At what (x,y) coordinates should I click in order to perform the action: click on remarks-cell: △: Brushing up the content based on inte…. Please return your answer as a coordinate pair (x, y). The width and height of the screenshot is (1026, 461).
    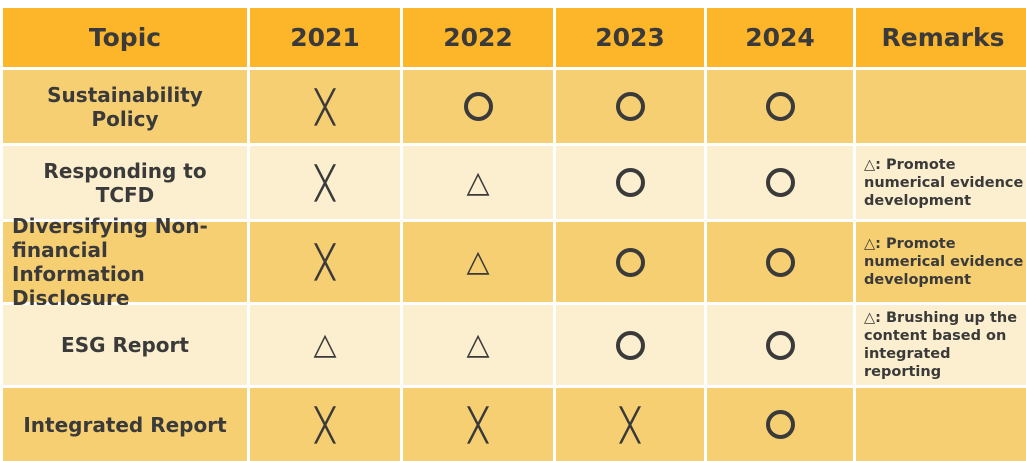
    Looking at the image, I should click on (941, 345).